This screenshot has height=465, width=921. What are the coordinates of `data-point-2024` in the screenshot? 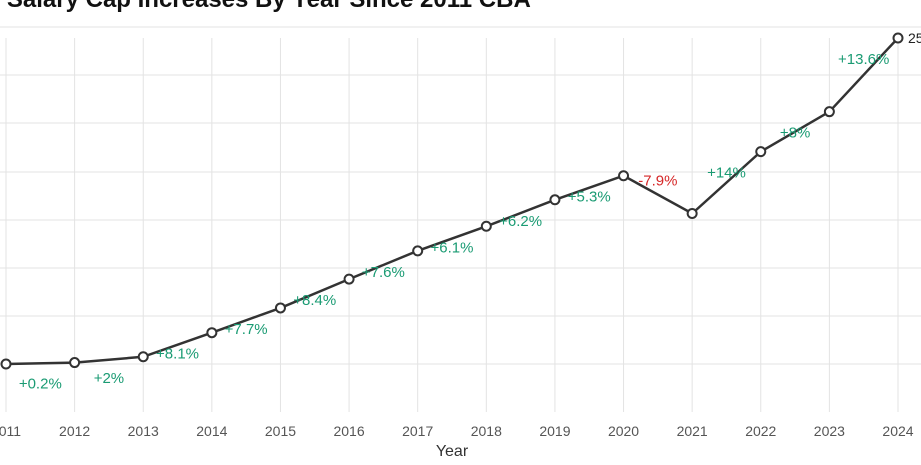 It's located at (898, 38).